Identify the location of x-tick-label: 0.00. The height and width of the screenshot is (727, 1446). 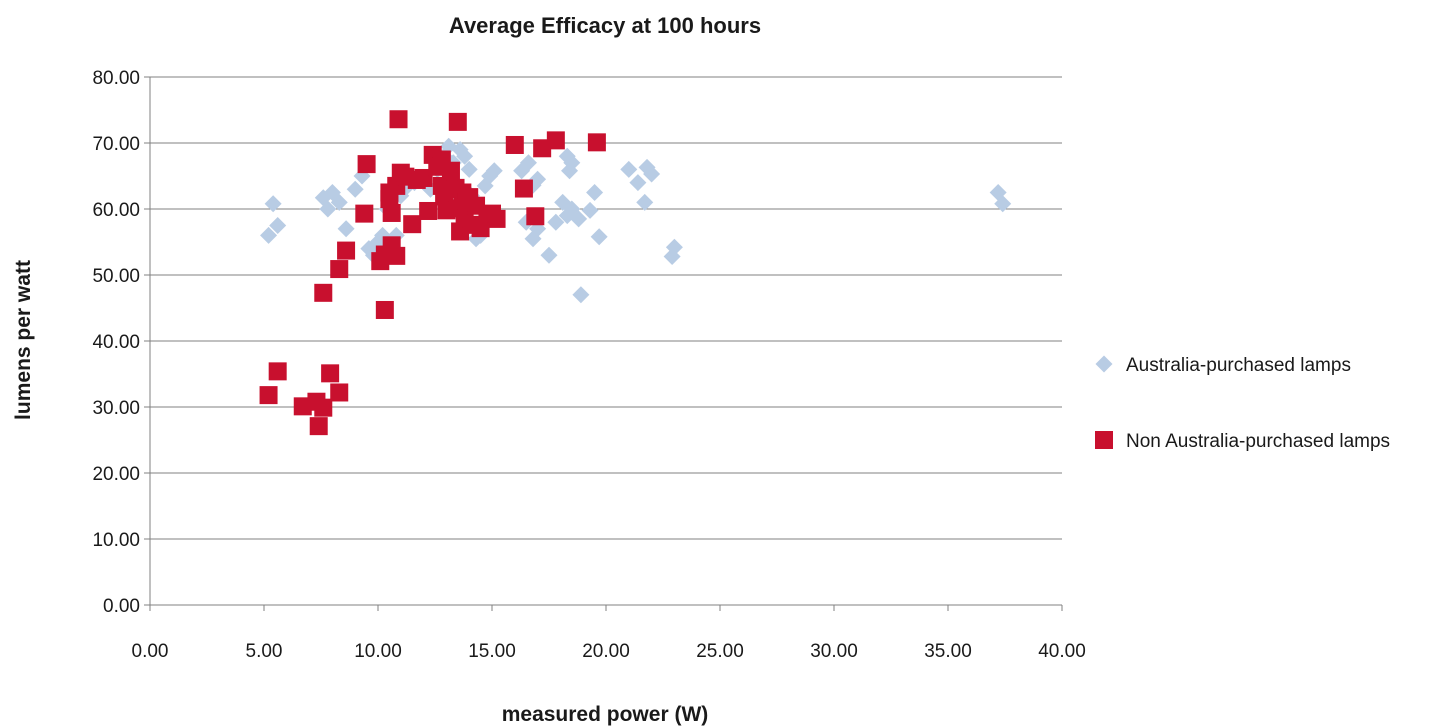
(150, 651).